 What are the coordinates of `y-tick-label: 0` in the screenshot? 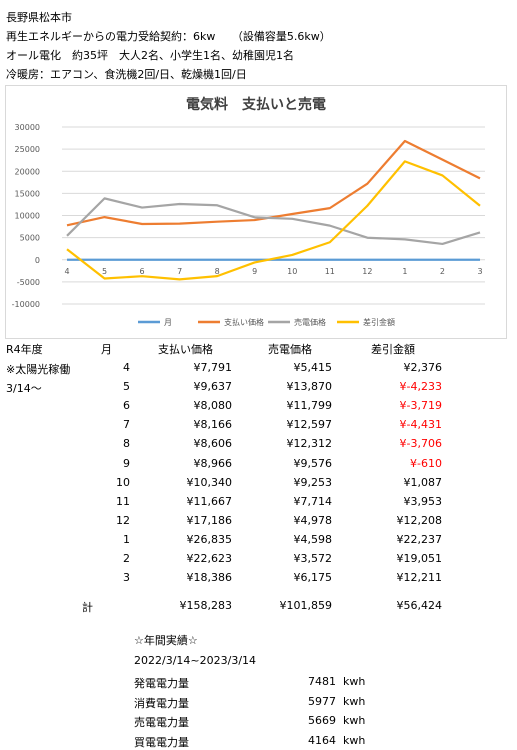 It's located at (37, 260).